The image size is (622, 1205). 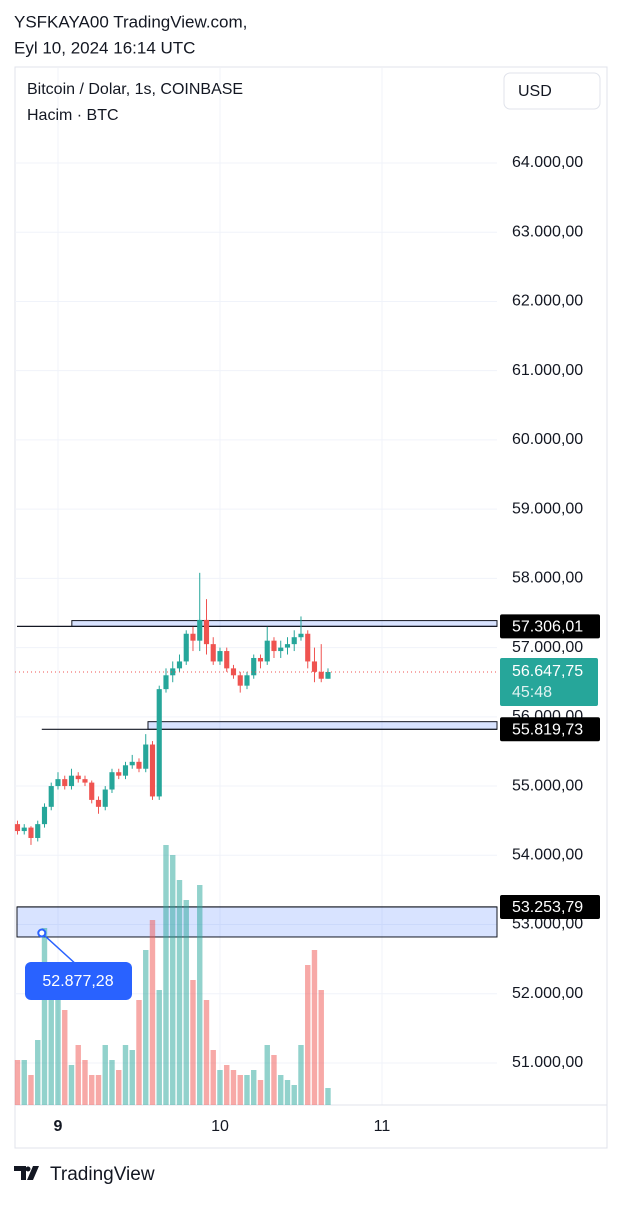 I want to click on y-tick-label: 57.000,00, so click(x=547, y=647).